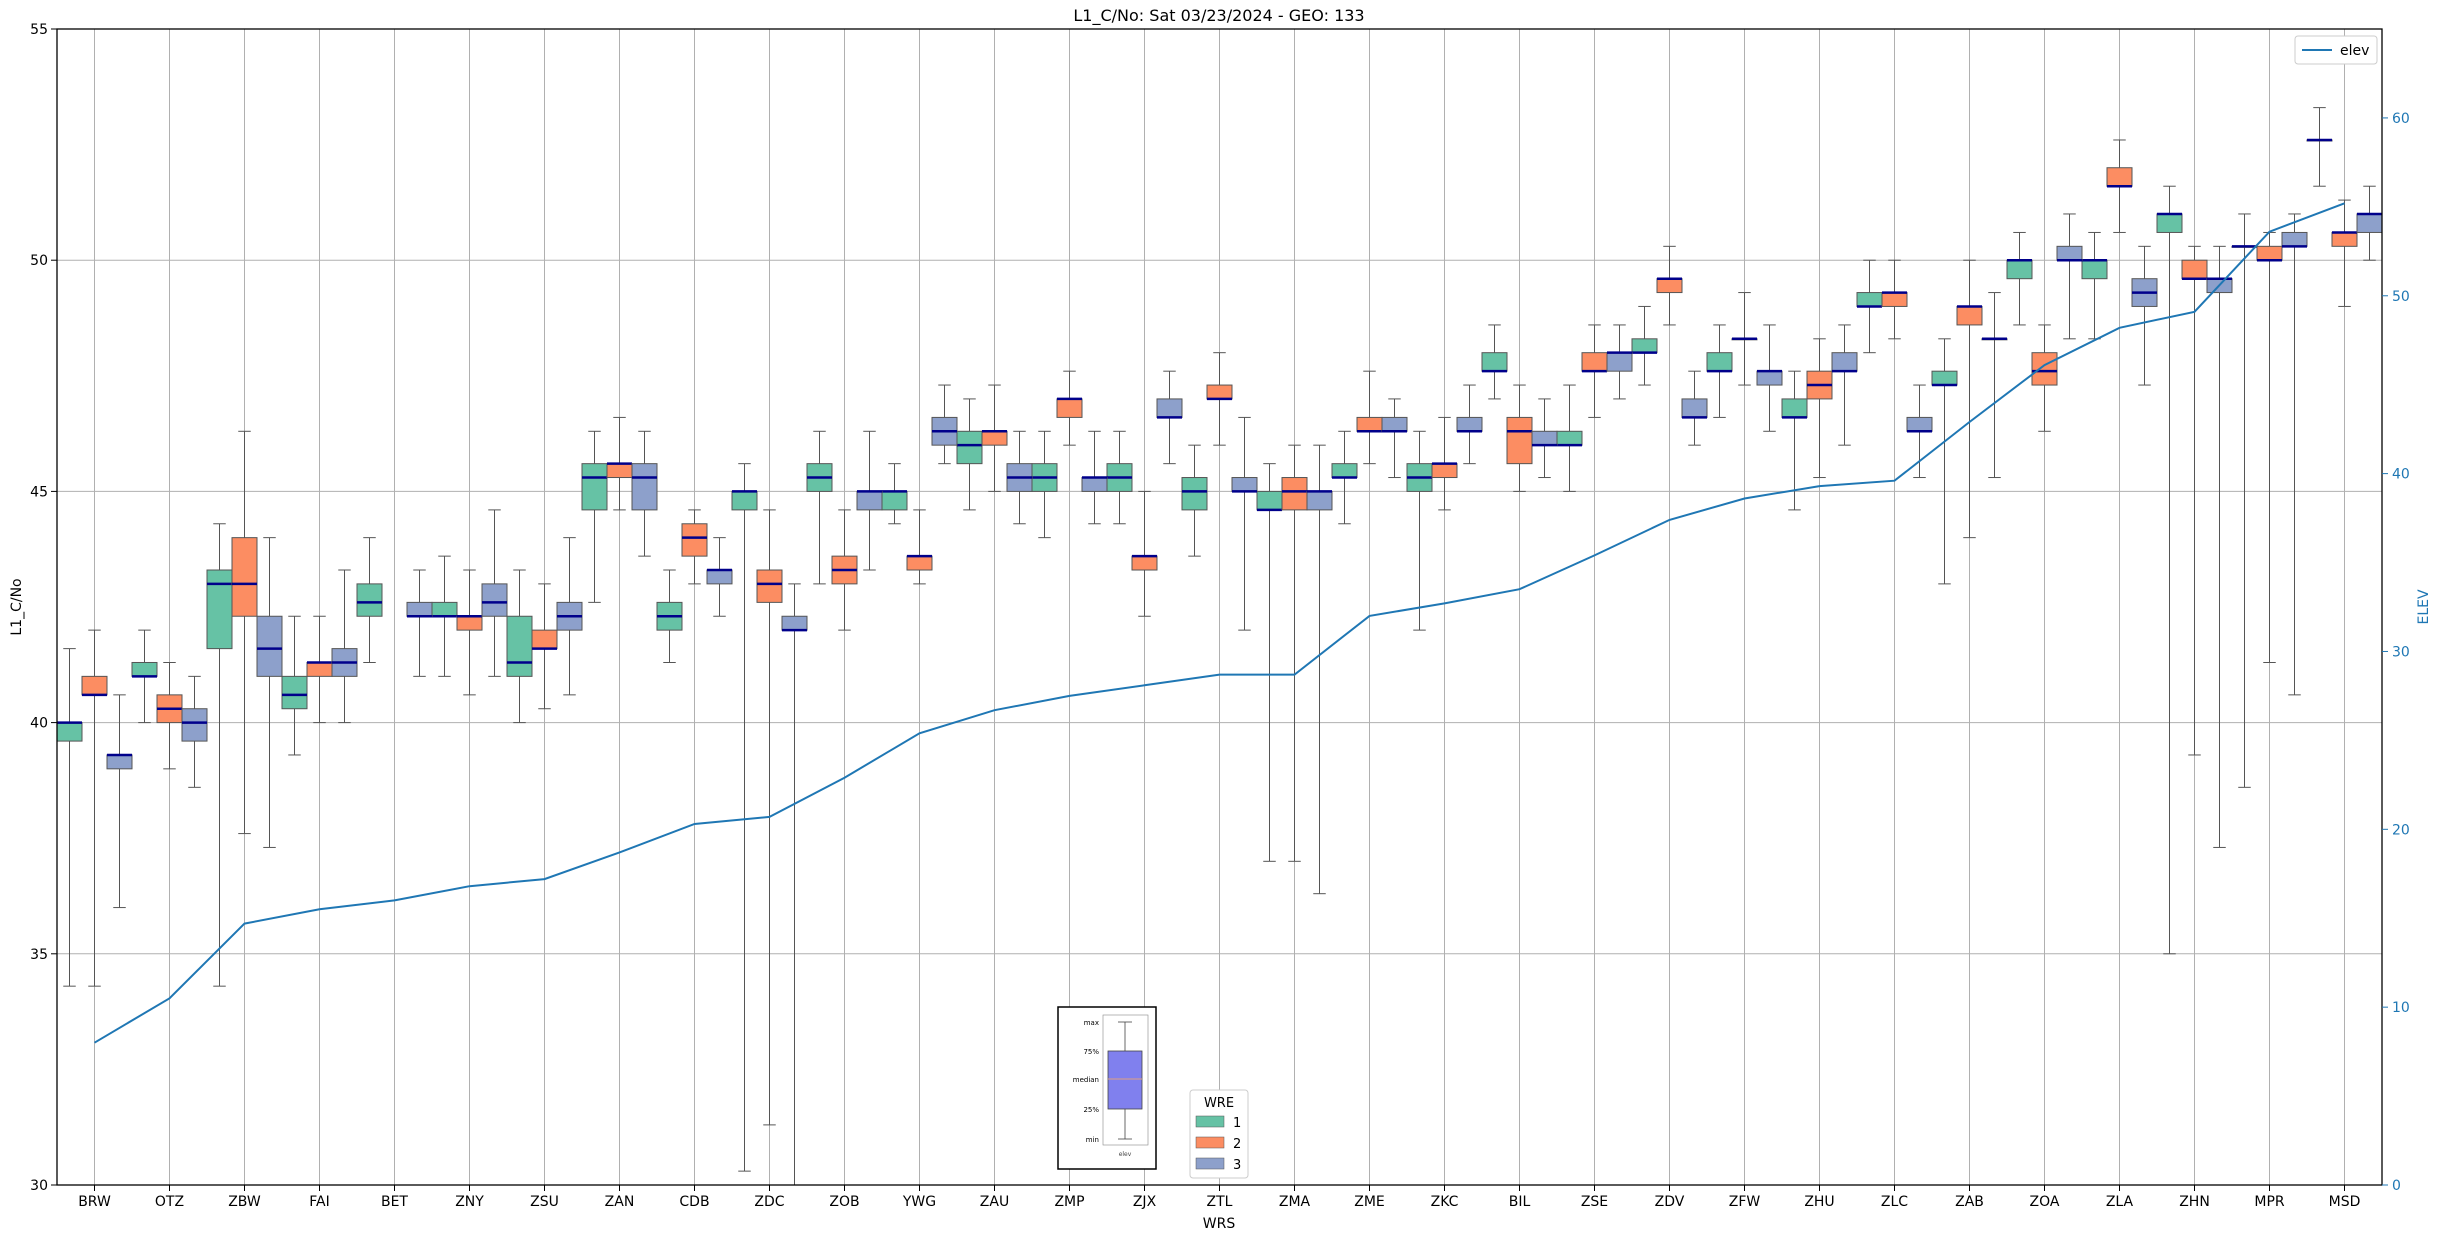 The width and height of the screenshot is (2439, 1238). I want to click on boxplot-key-p25-label: 25%, so click(1091, 1110).